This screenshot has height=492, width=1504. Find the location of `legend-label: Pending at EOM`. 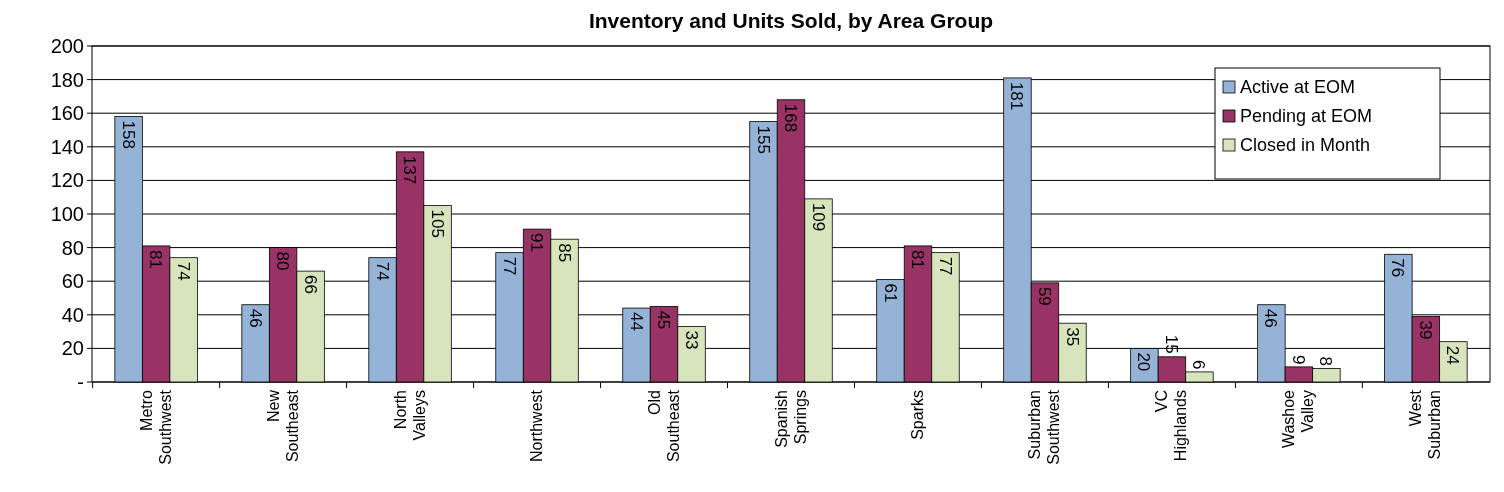

legend-label: Pending at EOM is located at coordinates (1306, 116).